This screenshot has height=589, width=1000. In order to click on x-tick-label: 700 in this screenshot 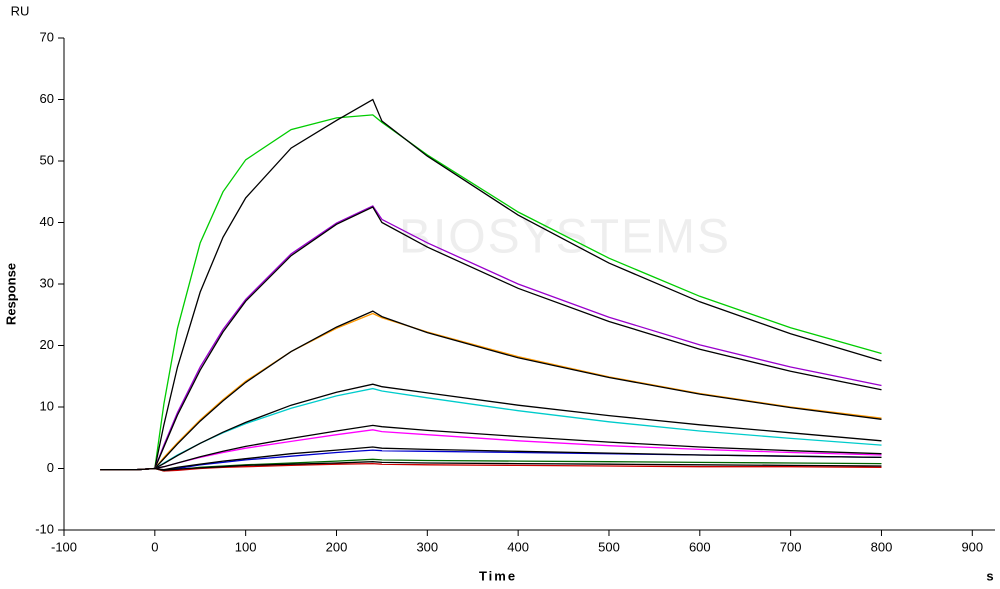, I will do `click(791, 546)`.